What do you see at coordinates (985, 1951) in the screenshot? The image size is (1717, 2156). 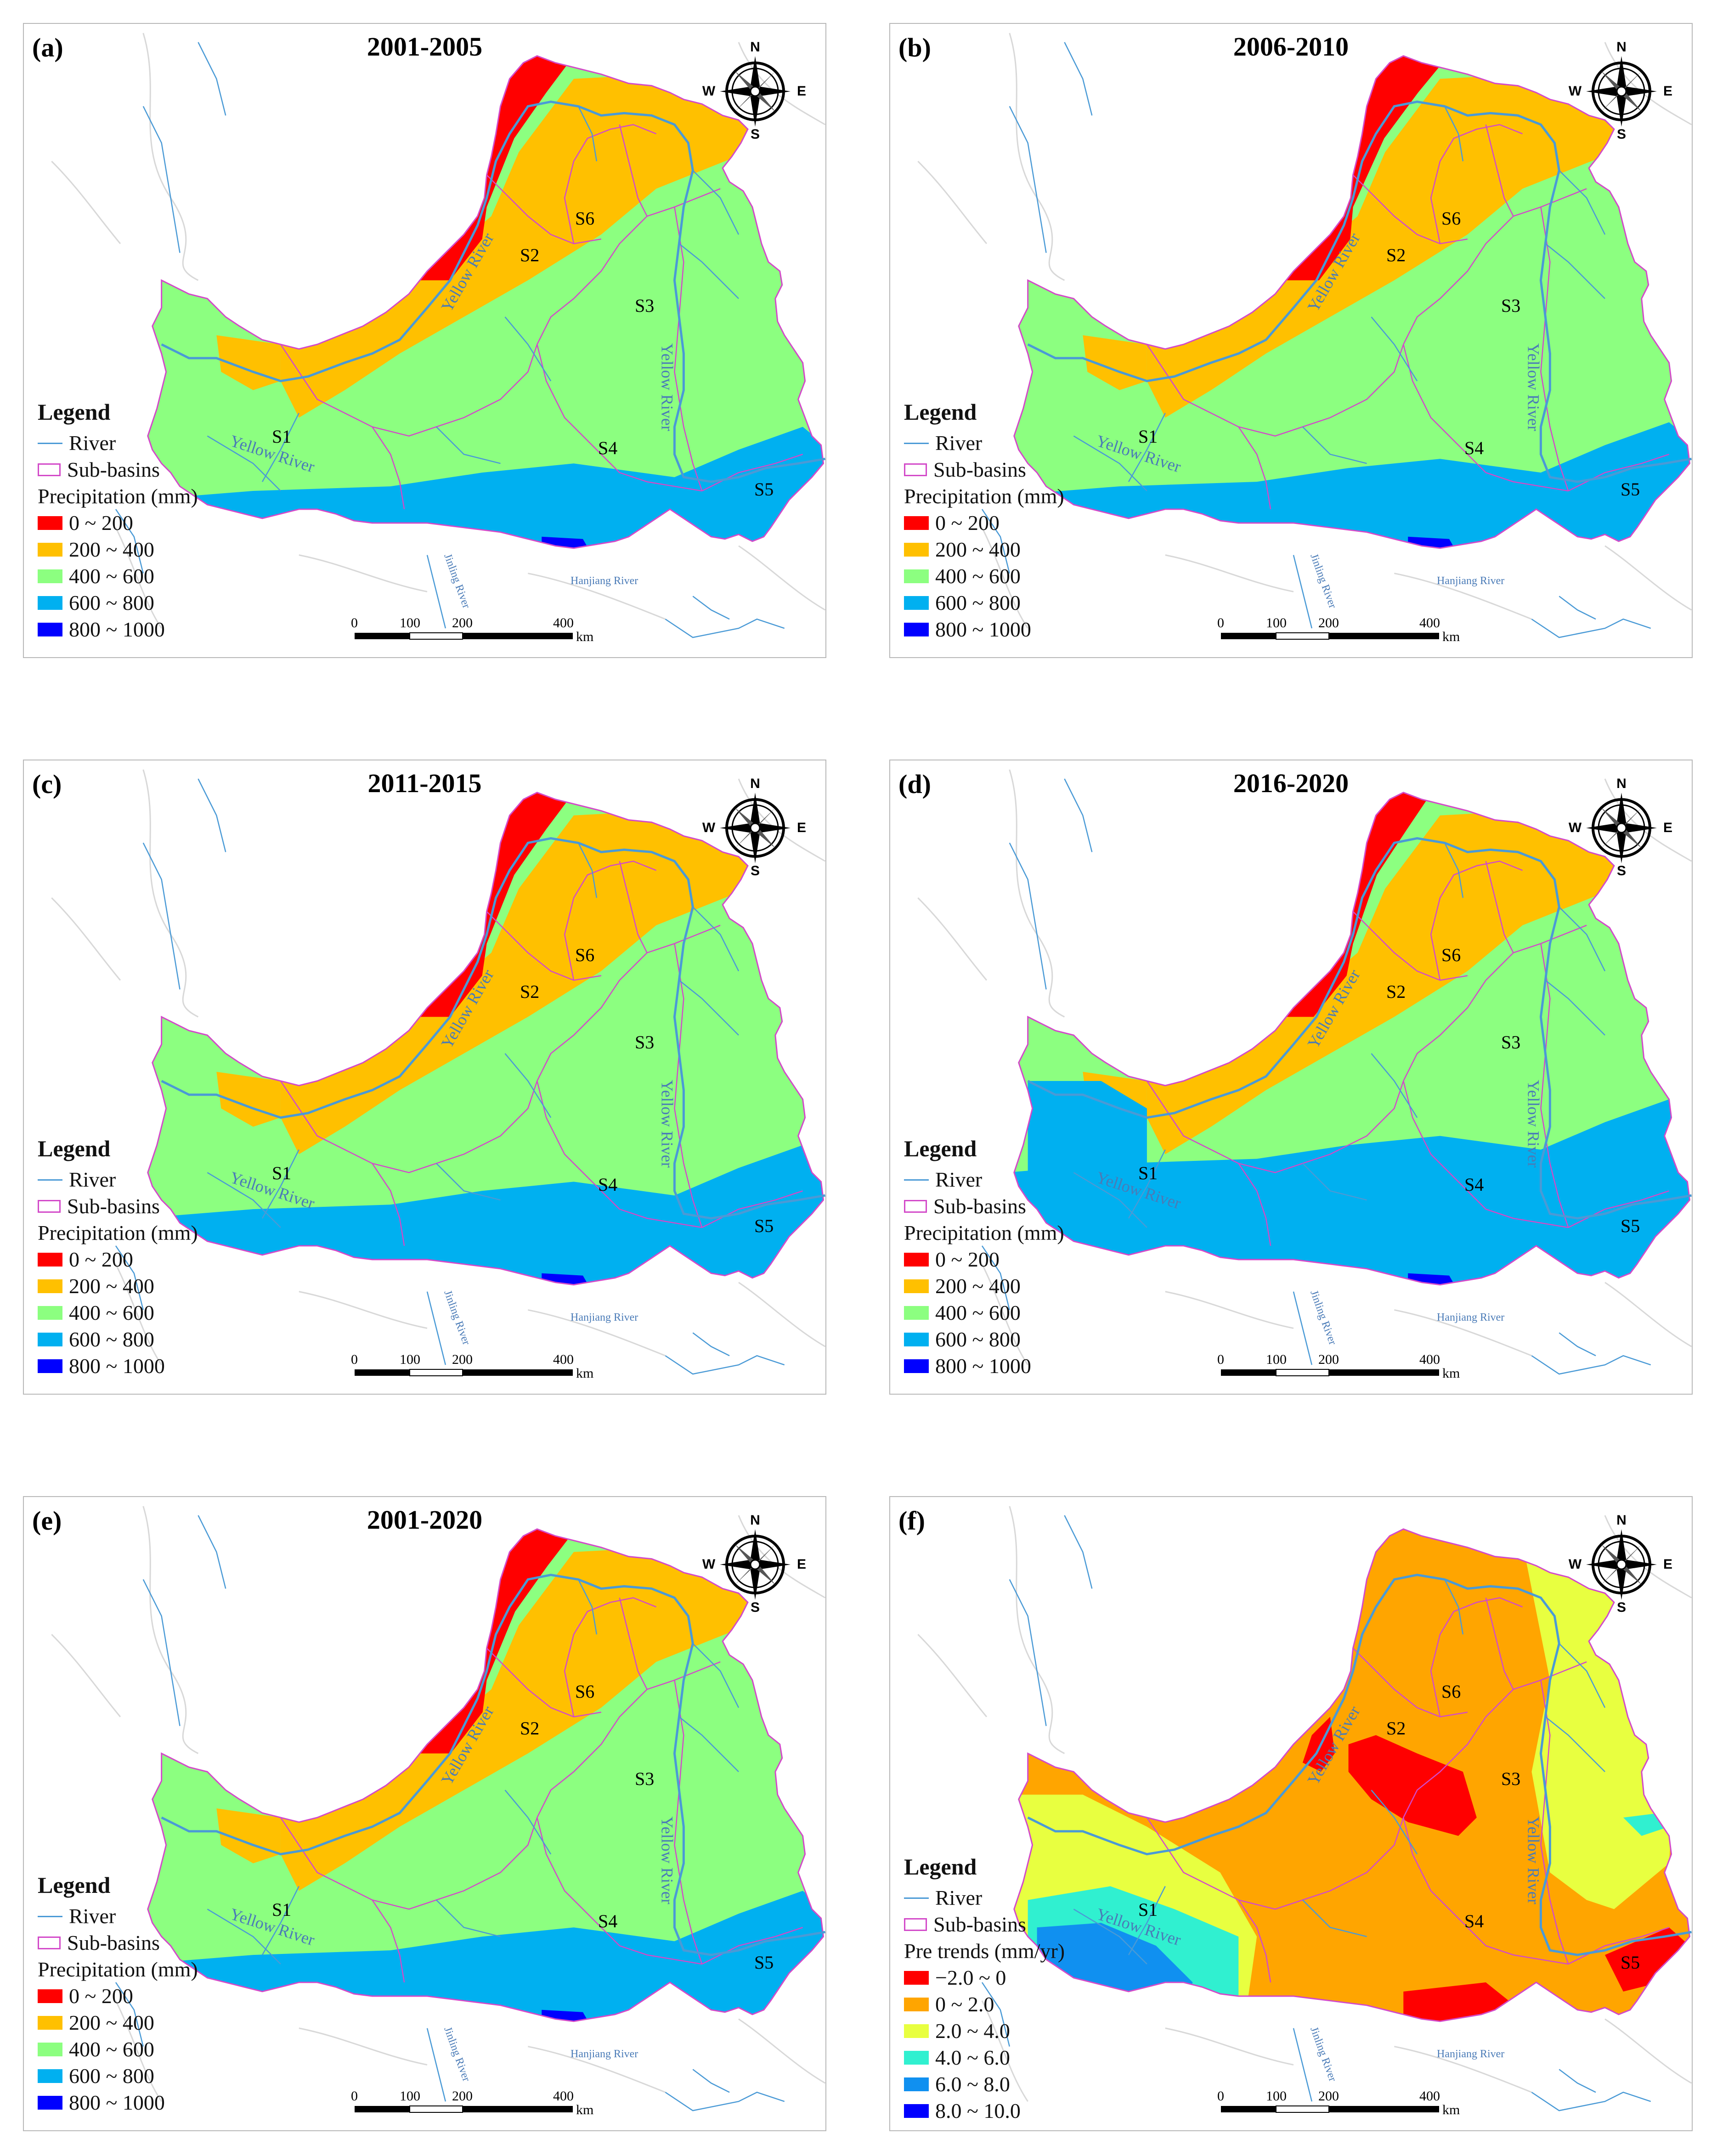 I see `legend-class-title: Pre trends (mm/yr)` at bounding box center [985, 1951].